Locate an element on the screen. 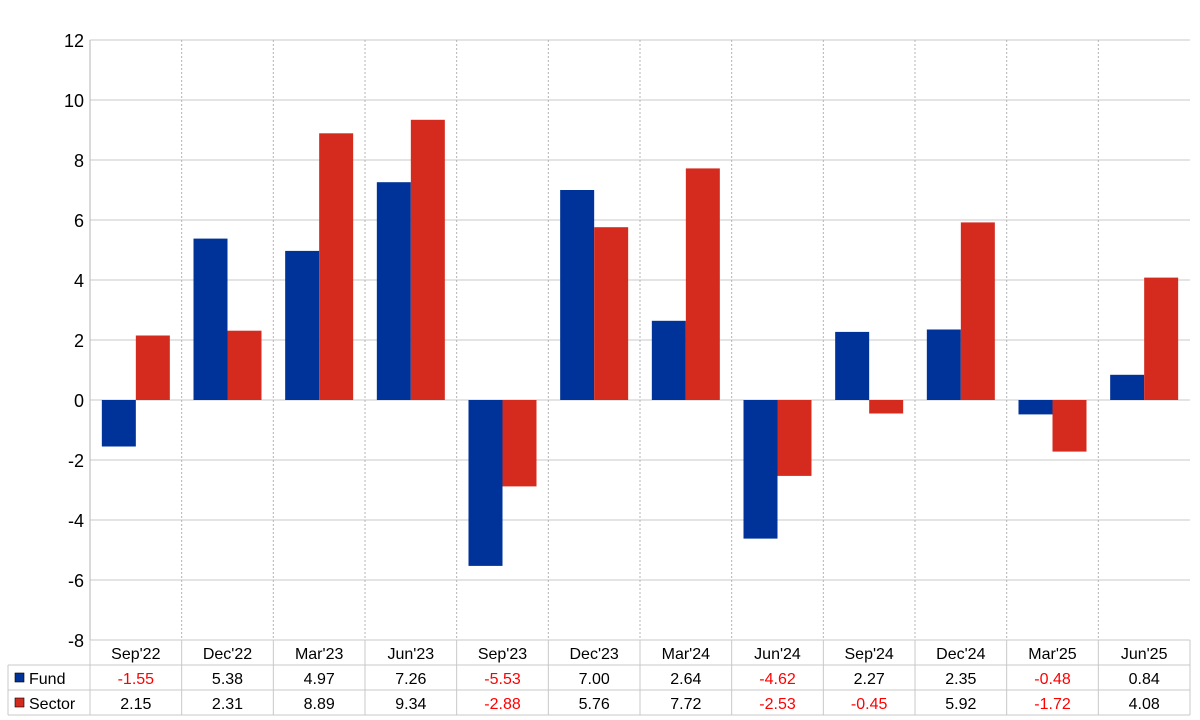 The height and width of the screenshot is (720, 1200). category-label: Dec'24 is located at coordinates (960, 654).